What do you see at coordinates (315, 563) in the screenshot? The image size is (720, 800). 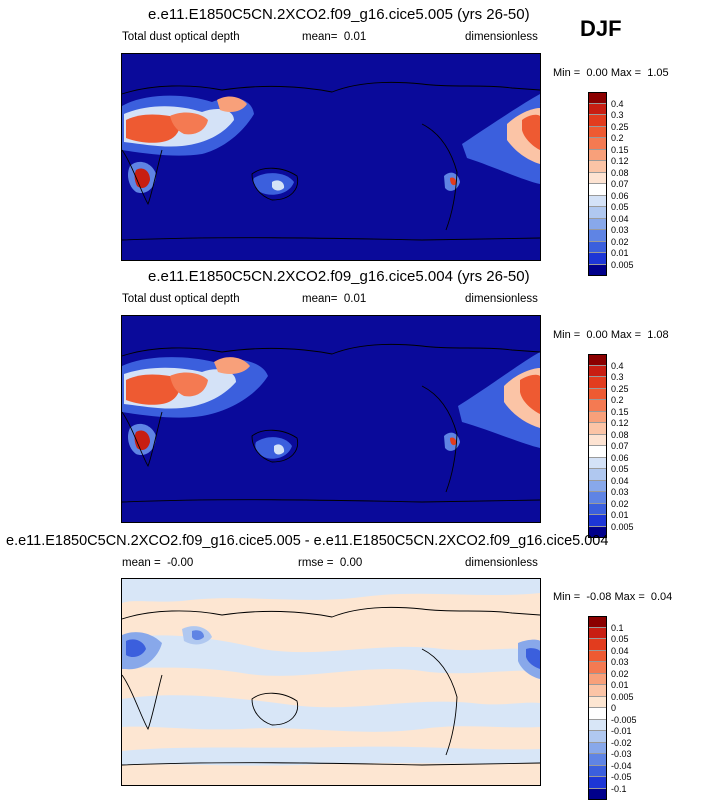 I see `panel3-rmse-label: rmse =` at bounding box center [315, 563].